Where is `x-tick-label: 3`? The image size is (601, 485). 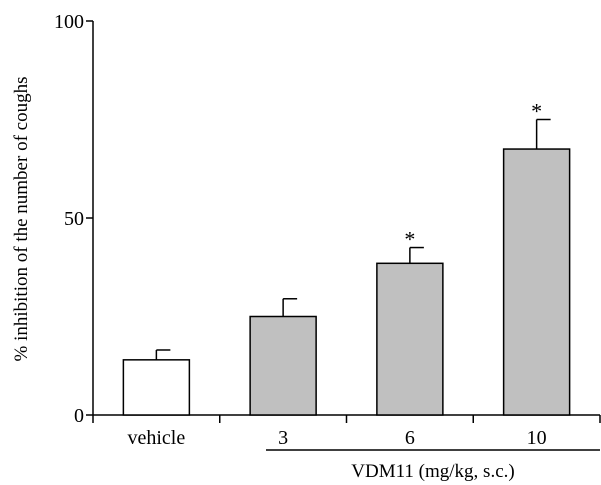 x-tick-label: 3 is located at coordinates (283, 438).